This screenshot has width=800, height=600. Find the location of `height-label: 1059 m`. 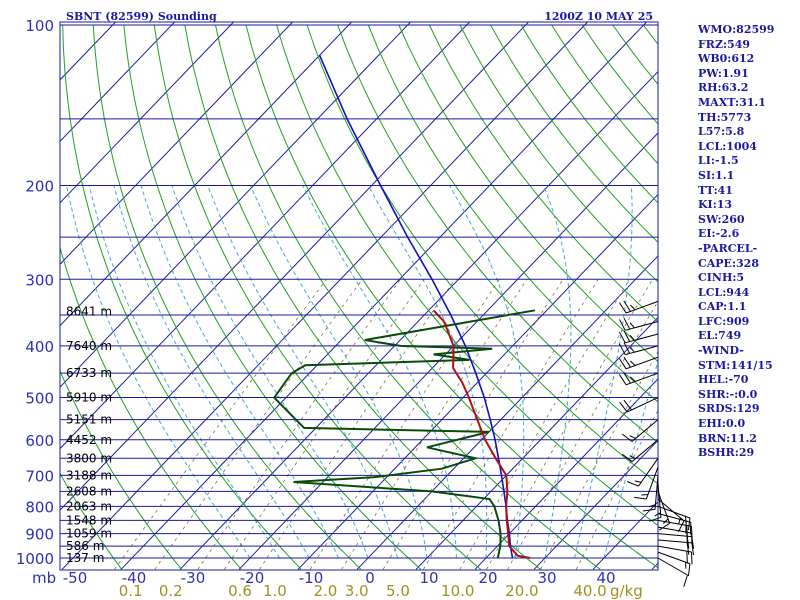

height-label: 1059 m is located at coordinates (89, 534).